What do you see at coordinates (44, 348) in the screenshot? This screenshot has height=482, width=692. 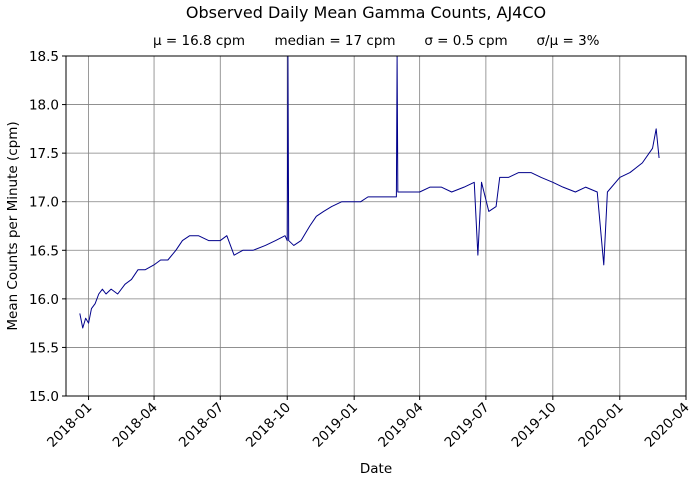 I see `y-tick-label: 15.5` at bounding box center [44, 348].